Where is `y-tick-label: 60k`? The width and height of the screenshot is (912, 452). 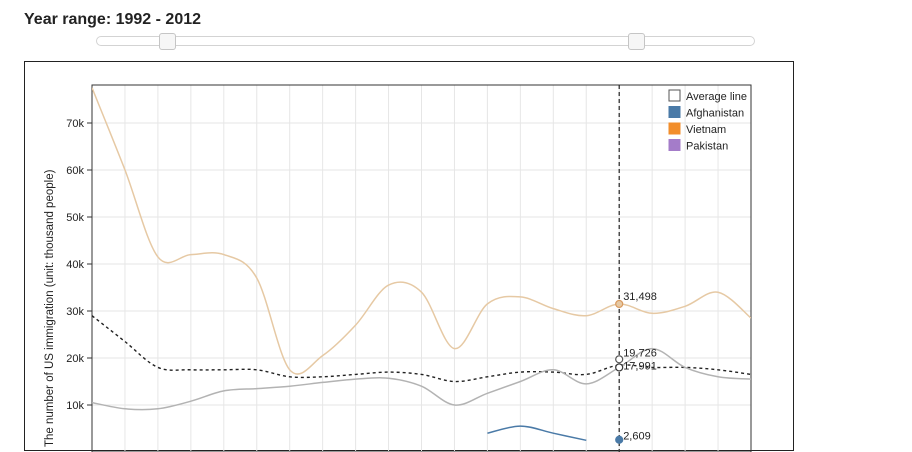
y-tick-label: 60k is located at coordinates (75, 171).